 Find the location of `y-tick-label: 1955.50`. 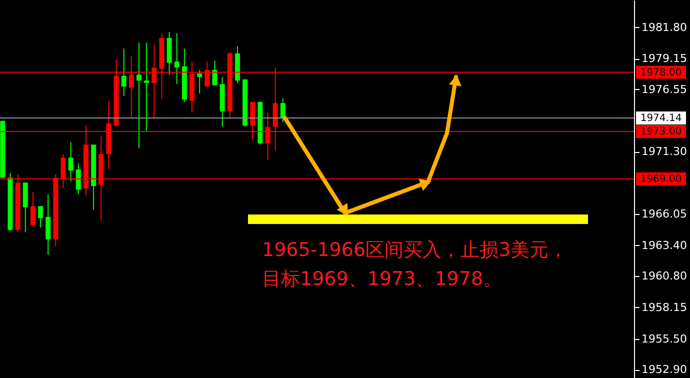

y-tick-label: 1955.50 is located at coordinates (664, 339).